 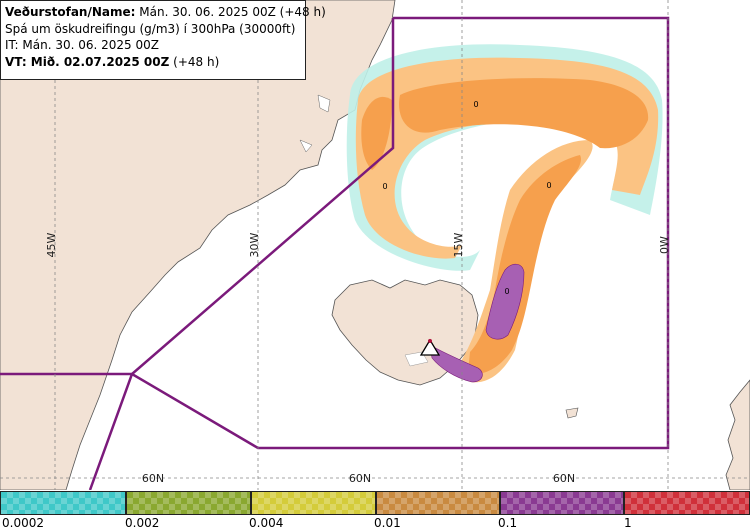 What do you see at coordinates (508, 523) in the screenshot?
I see `legend-label: 0.1` at bounding box center [508, 523].